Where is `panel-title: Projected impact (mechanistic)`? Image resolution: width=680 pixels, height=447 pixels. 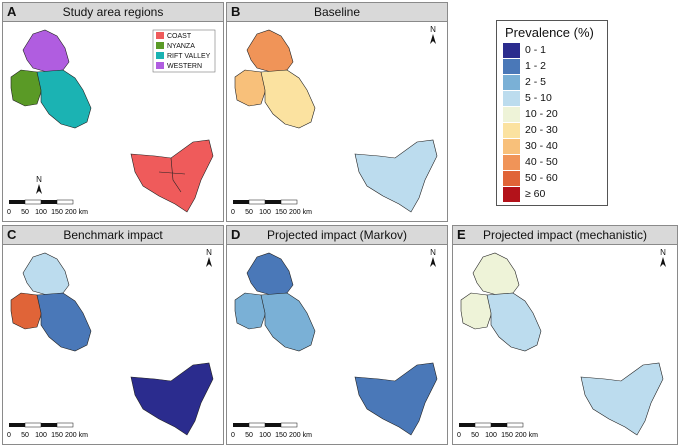
panel-title: Projected impact (mechanistic) is located at coordinates (565, 235).